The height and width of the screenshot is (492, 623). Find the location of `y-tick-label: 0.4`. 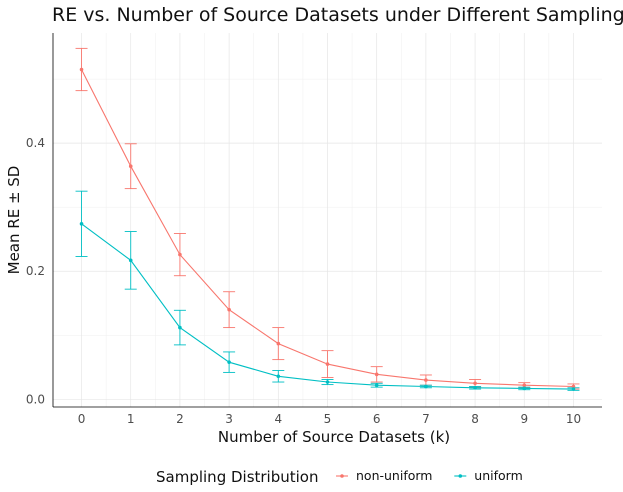

y-tick-label: 0.4 is located at coordinates (35, 143).